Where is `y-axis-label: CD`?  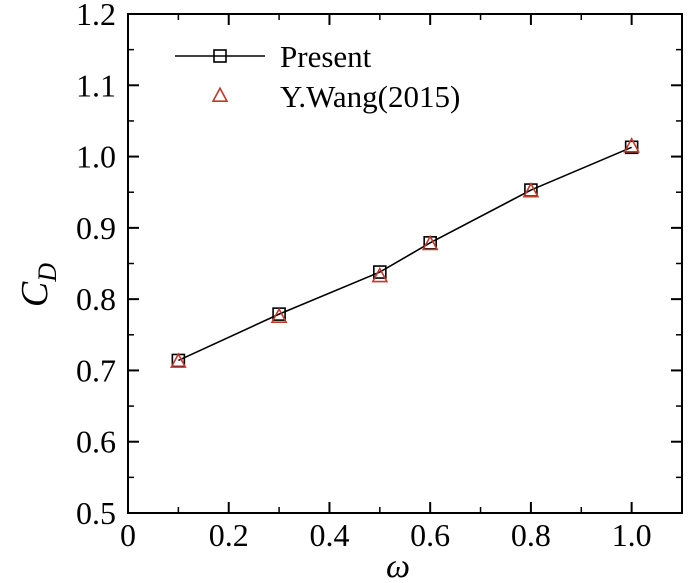 y-axis-label: CD is located at coordinates (38, 285).